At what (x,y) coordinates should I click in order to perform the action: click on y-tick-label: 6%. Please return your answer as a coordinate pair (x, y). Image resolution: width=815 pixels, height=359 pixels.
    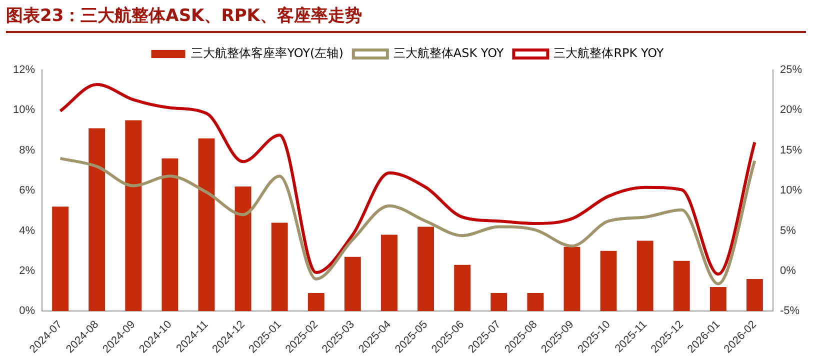
    Looking at the image, I should click on (27, 190).